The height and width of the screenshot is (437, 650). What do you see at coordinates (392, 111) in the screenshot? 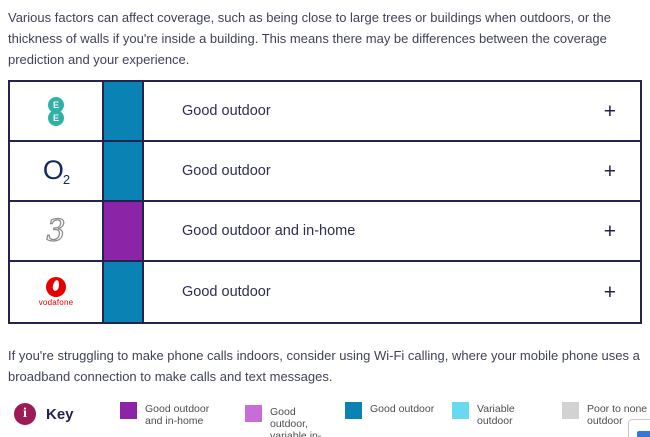
I see `coverage-cell-ee: Good outdoor +` at bounding box center [392, 111].